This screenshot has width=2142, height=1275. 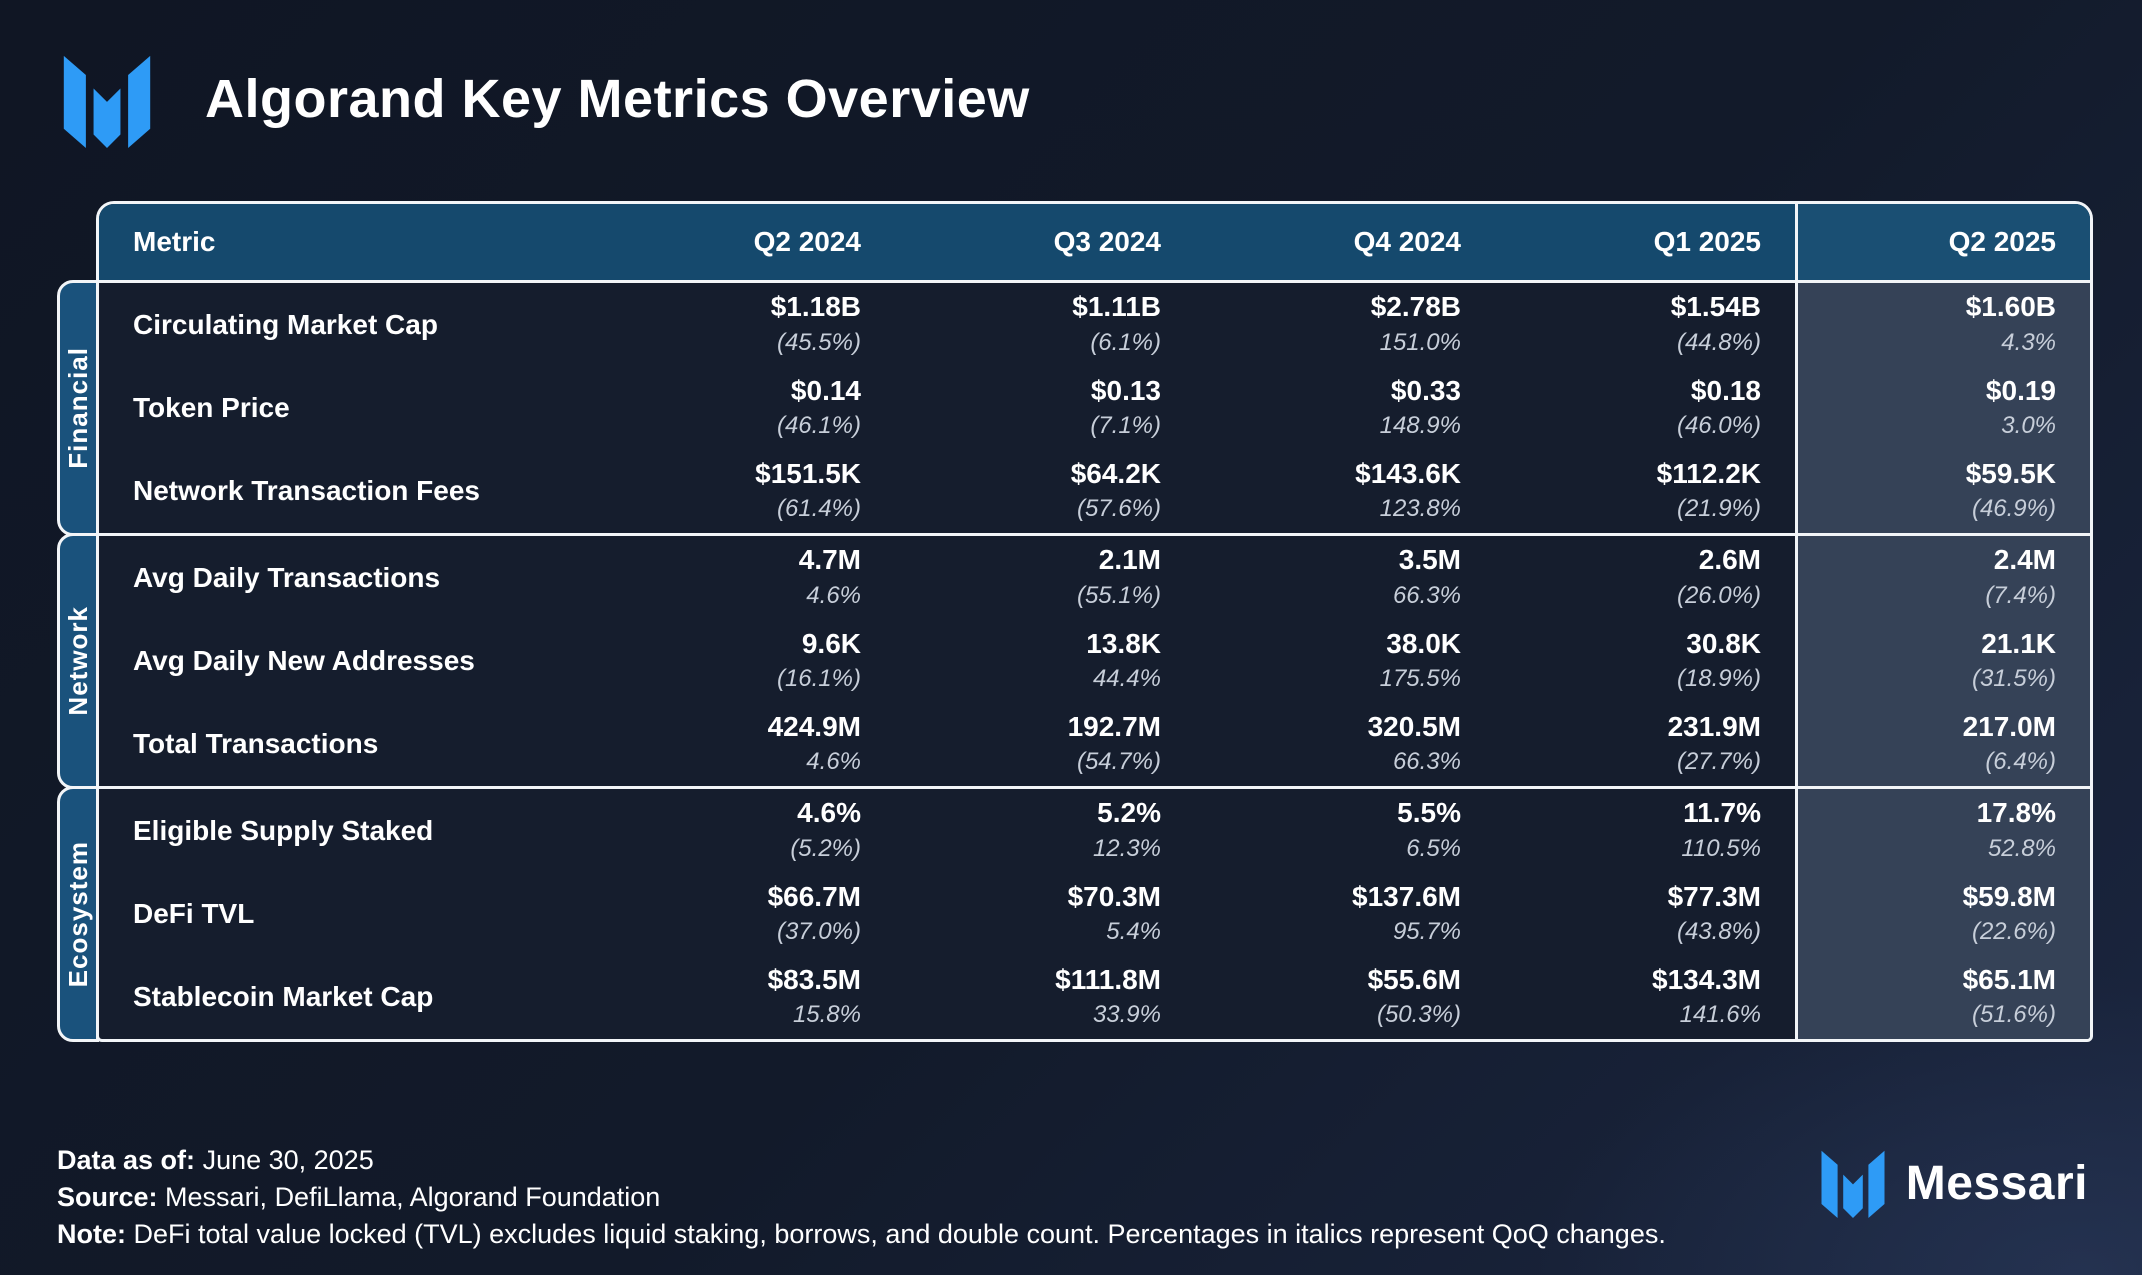 I want to click on metric-value-cell: 9.6K (16.1%), so click(x=745, y=660).